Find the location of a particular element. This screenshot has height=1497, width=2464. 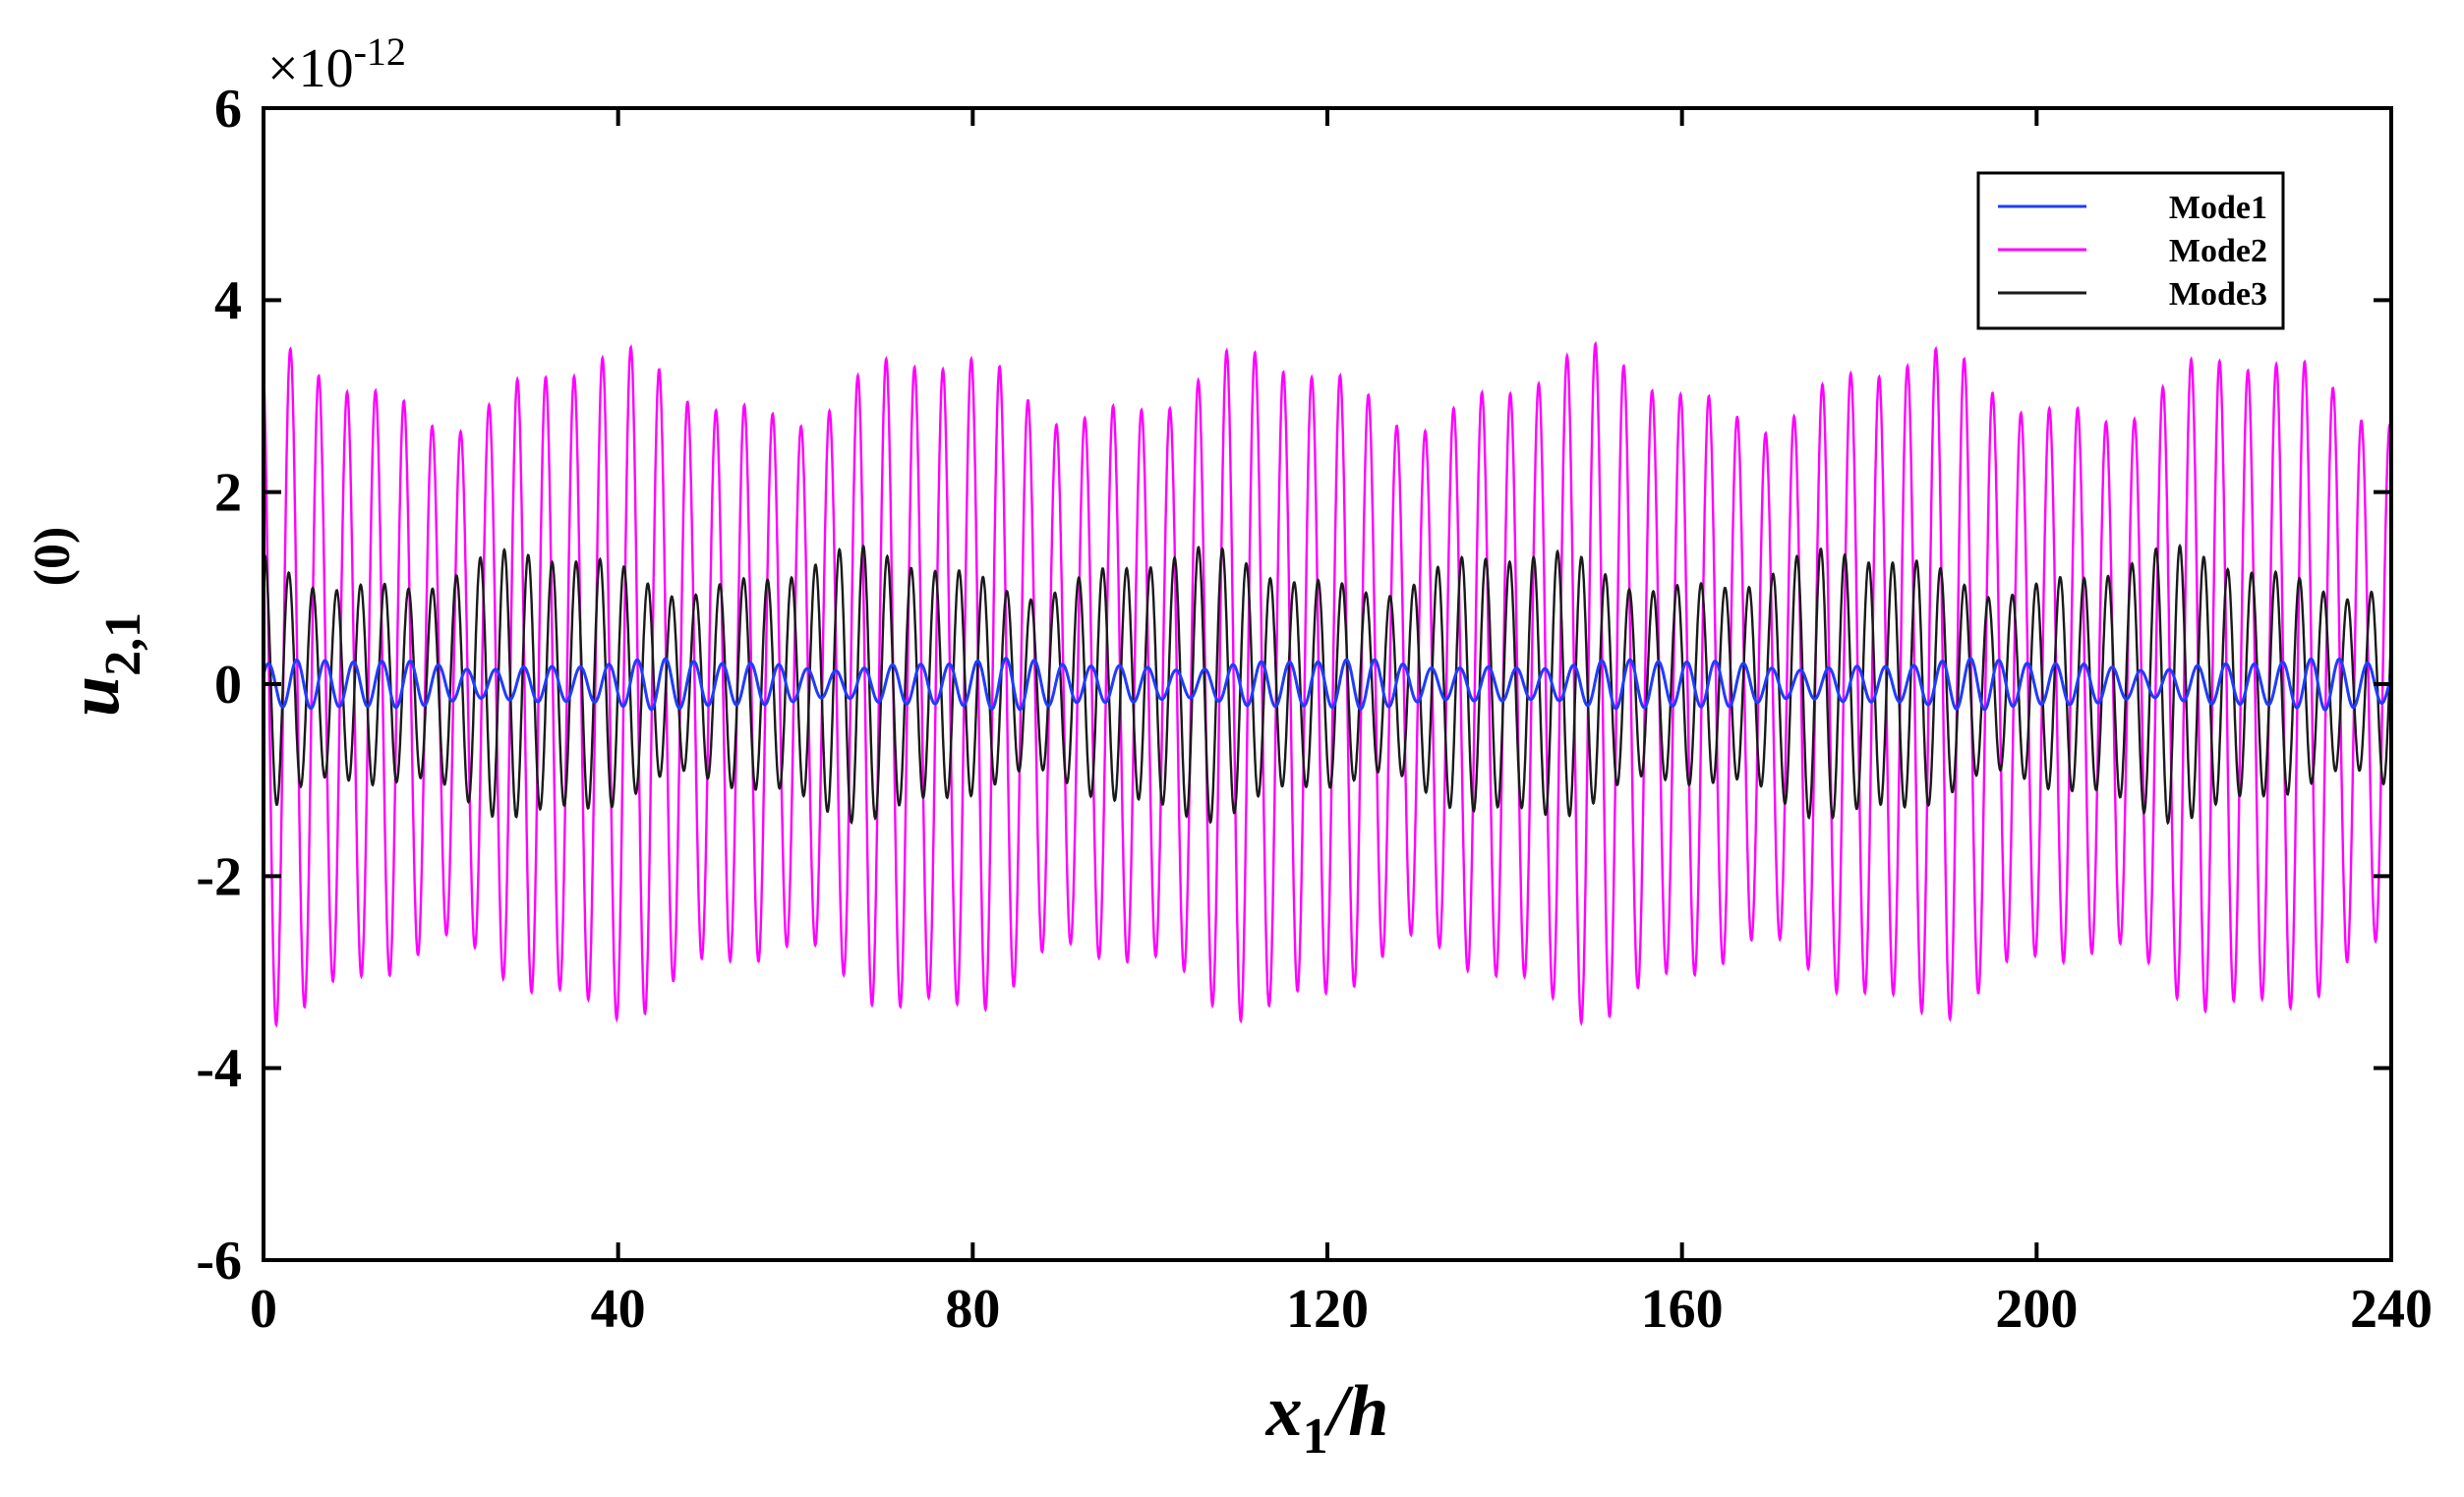

y-tick-label--6: -6 is located at coordinates (219, 1261).